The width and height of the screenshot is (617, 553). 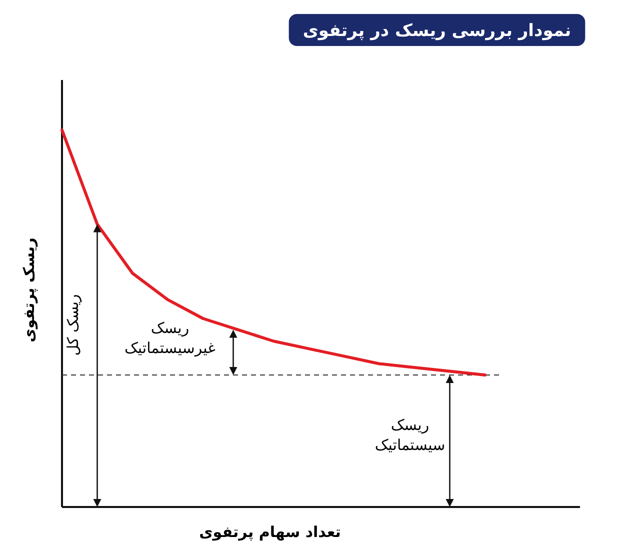 I want to click on annotation: ریسک غیرسیستماتیک, so click(x=170, y=338).